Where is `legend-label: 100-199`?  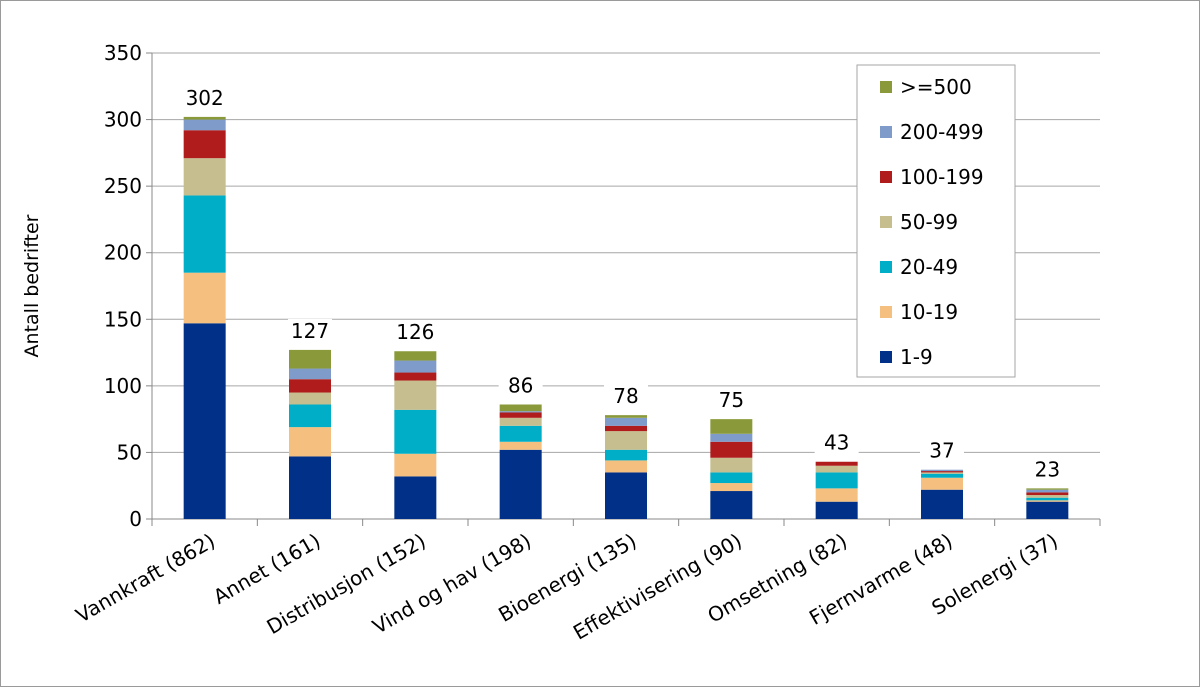
legend-label: 100-199 is located at coordinates (942, 177).